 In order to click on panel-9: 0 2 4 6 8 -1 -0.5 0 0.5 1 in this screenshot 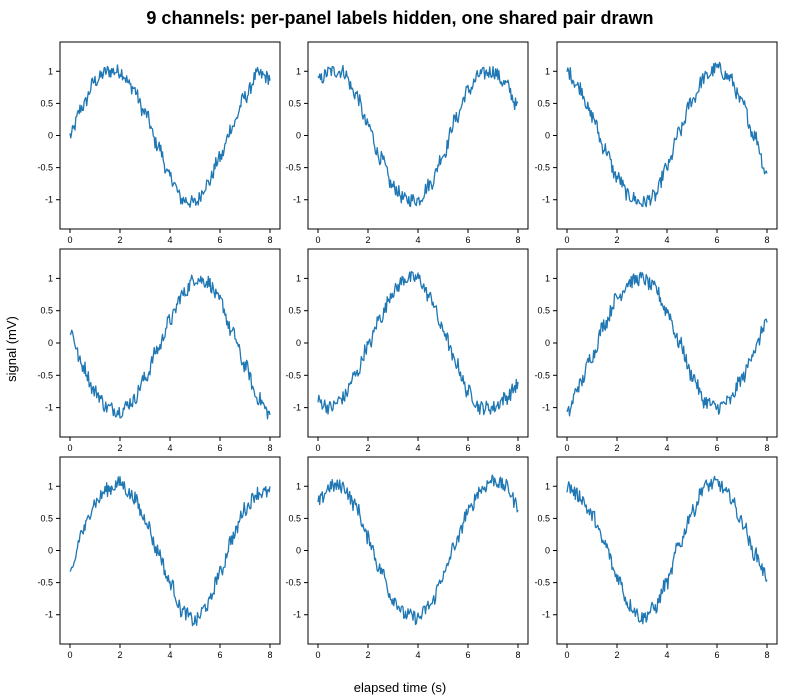, I will do `click(656, 558)`.